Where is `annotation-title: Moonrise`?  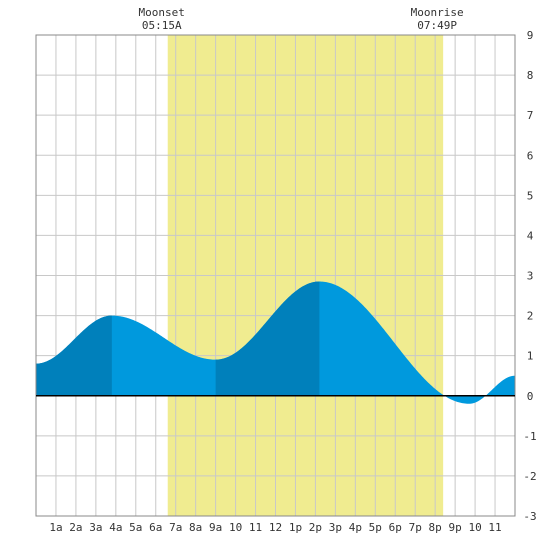 annotation-title: Moonrise is located at coordinates (437, 12).